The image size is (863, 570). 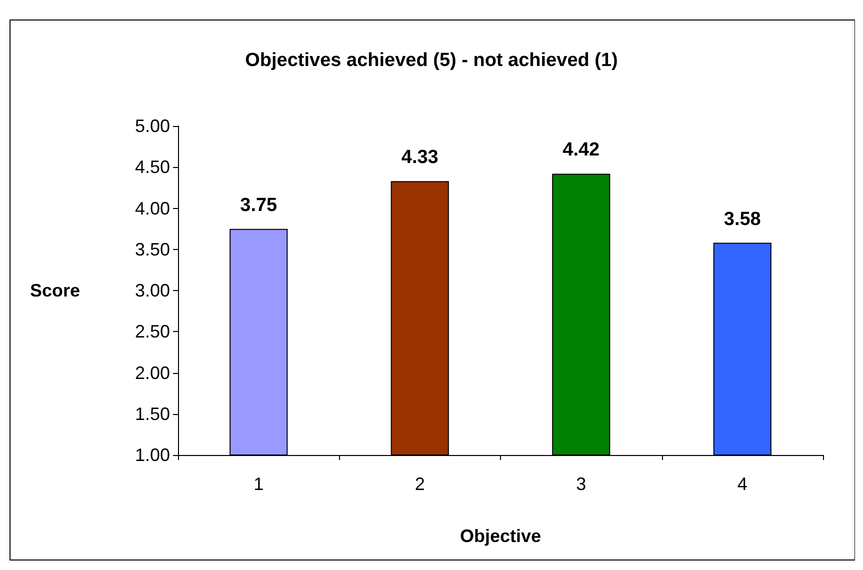 What do you see at coordinates (152, 455) in the screenshot?
I see `y-tick-label: 1.00` at bounding box center [152, 455].